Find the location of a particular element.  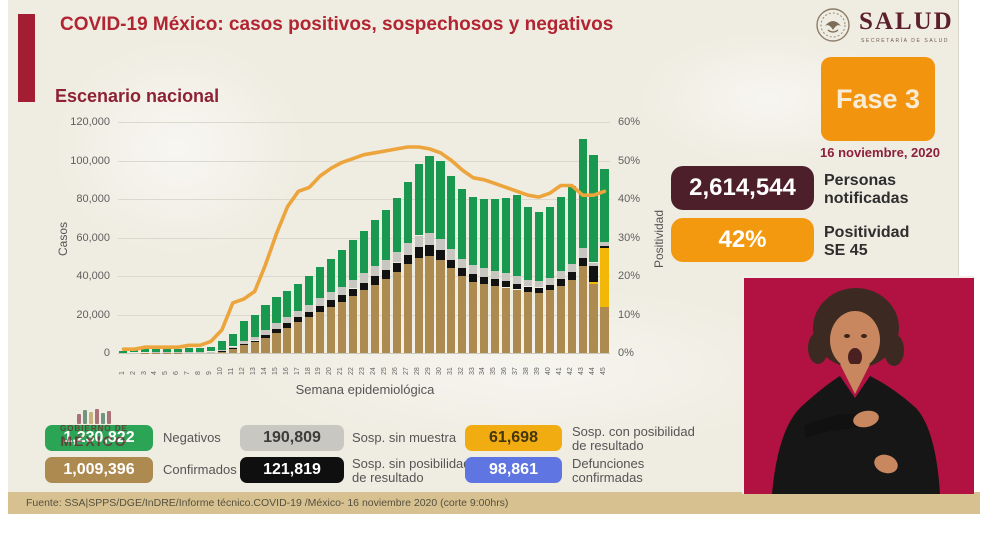

y-axis-tick-left: 80,000 is located at coordinates (93, 199).